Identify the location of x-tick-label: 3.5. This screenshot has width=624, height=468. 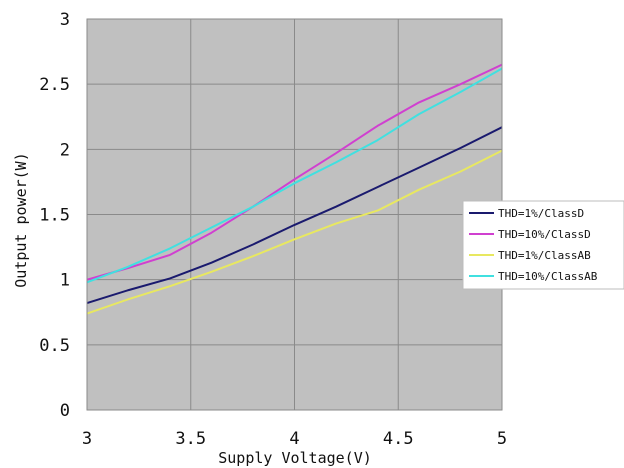
(190, 439).